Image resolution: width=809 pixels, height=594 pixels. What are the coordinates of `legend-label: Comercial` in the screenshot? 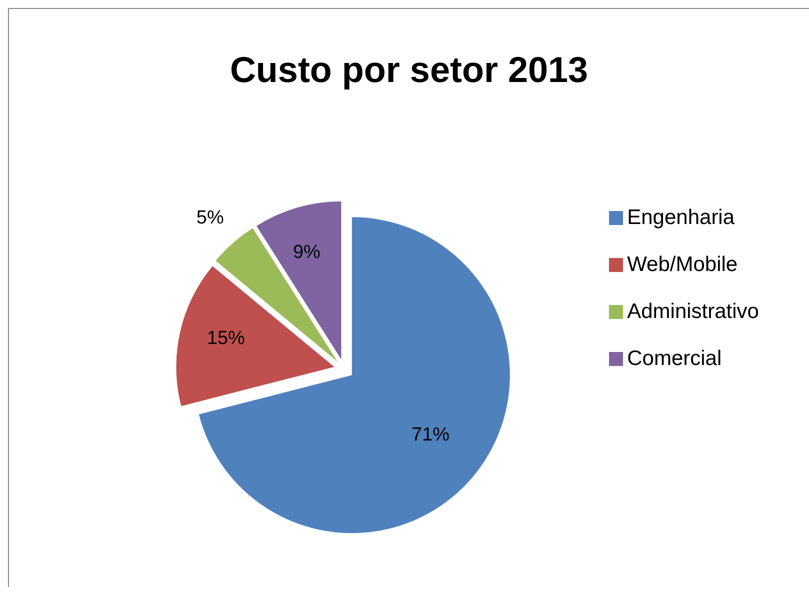 It's located at (674, 359).